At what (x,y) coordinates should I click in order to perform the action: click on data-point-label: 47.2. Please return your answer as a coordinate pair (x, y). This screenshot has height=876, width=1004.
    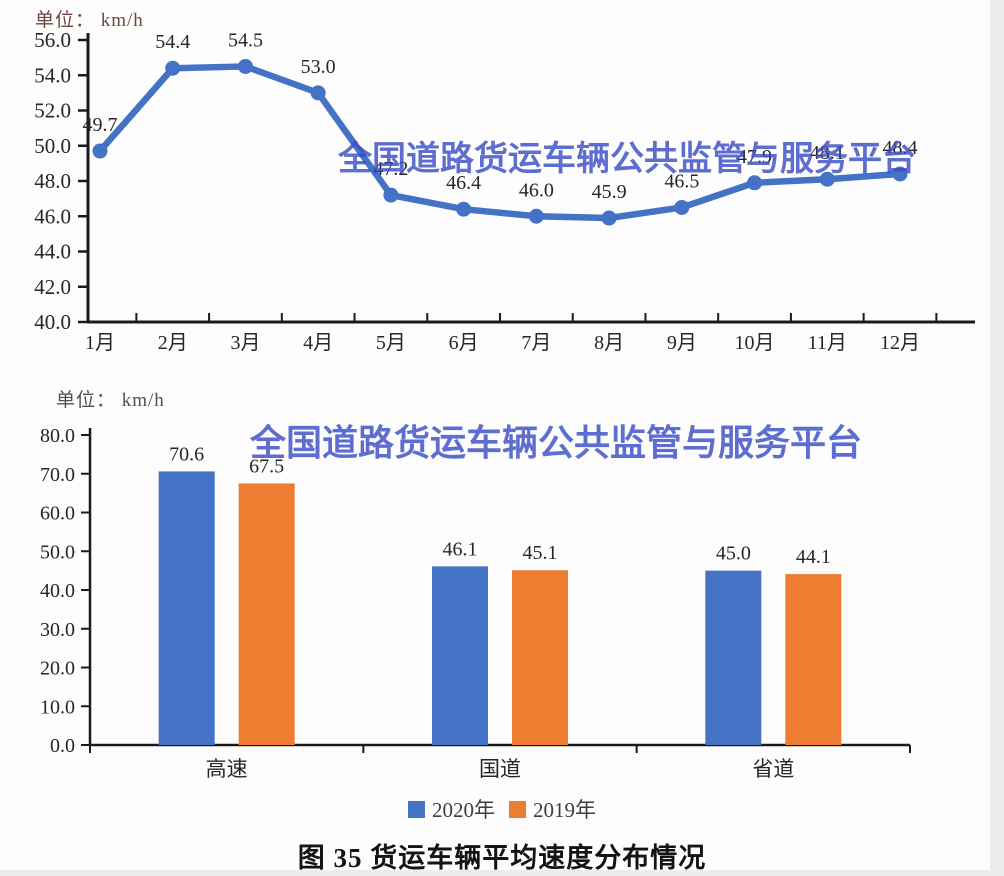
    Looking at the image, I should click on (390, 169).